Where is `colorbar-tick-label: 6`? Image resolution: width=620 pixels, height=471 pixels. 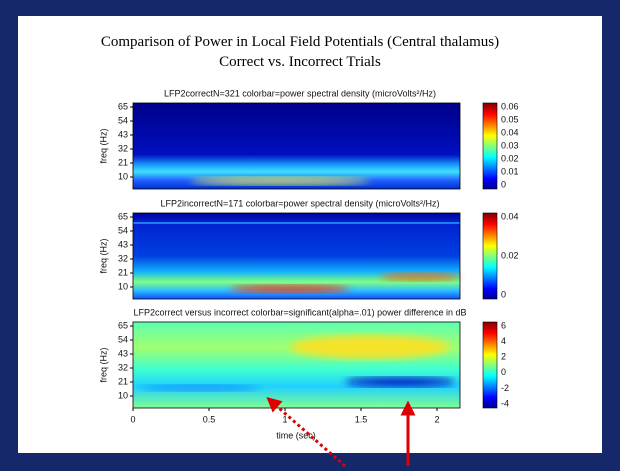 colorbar-tick-label: 6 is located at coordinates (503, 325).